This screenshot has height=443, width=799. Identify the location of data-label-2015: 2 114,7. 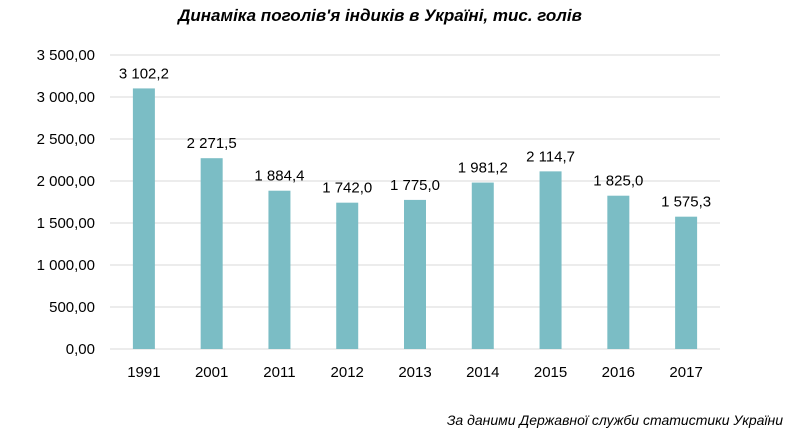
(550, 156).